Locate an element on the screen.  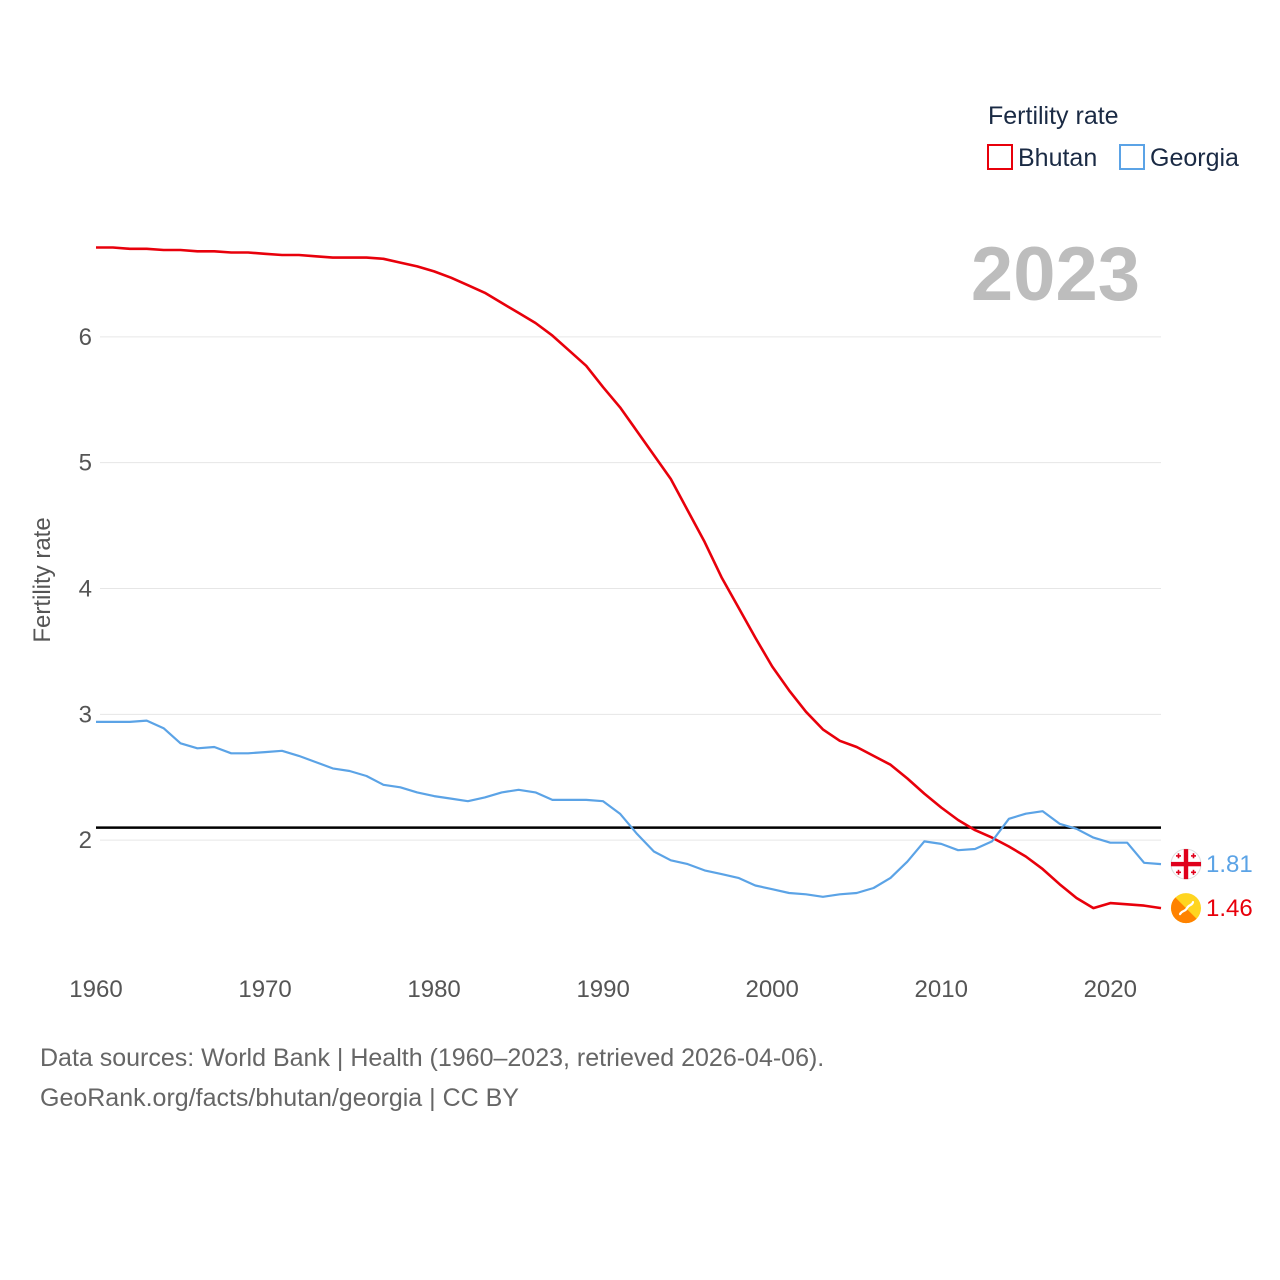
bhutan-flag-icon is located at coordinates (1186, 908).